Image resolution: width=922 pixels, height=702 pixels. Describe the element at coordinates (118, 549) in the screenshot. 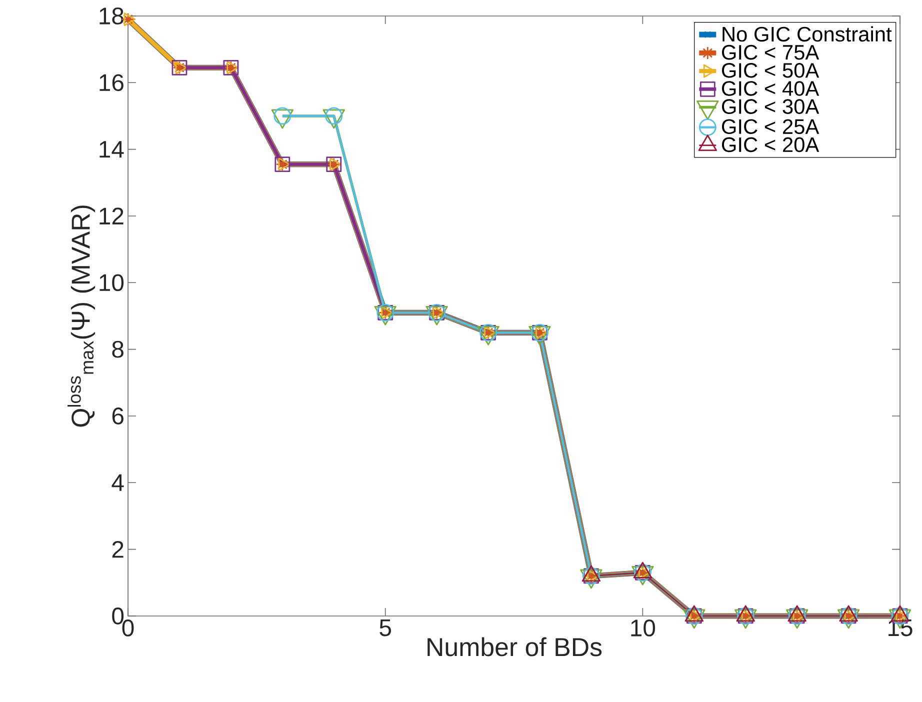

I see `y-tick-label: 2` at that location.